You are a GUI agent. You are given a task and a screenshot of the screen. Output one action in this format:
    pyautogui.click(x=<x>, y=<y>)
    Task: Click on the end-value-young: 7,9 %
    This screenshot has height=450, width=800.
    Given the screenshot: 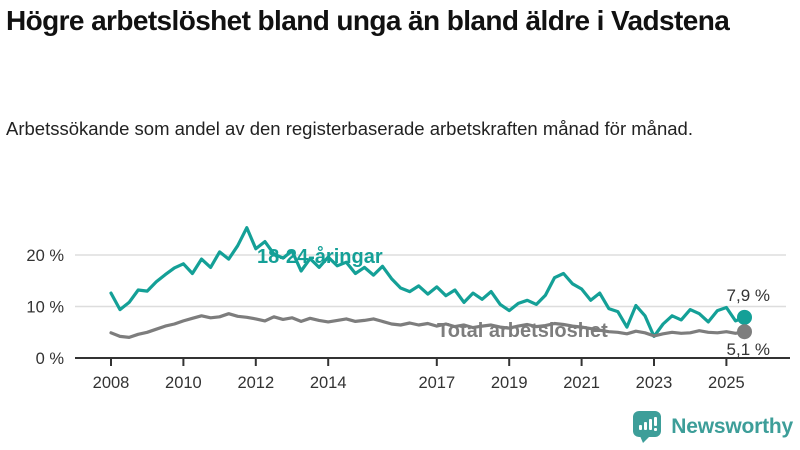 What is the action you would take?
    pyautogui.click(x=748, y=295)
    